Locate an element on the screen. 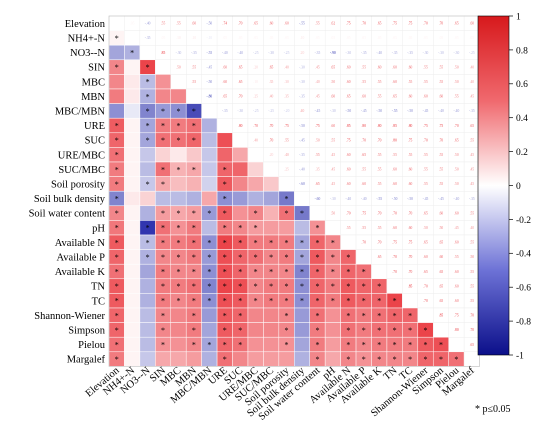 The height and width of the screenshot is (437, 550). coef-5-19: .60 is located at coordinates (410, 97).